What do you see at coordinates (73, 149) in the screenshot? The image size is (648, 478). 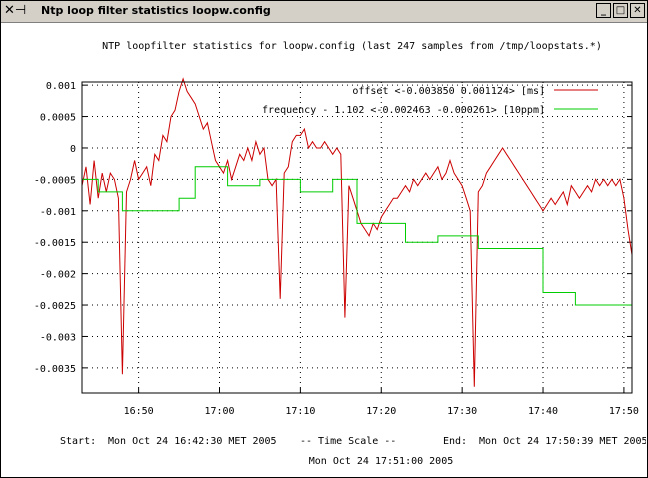 I see `y-tick-label: 0` at bounding box center [73, 149].